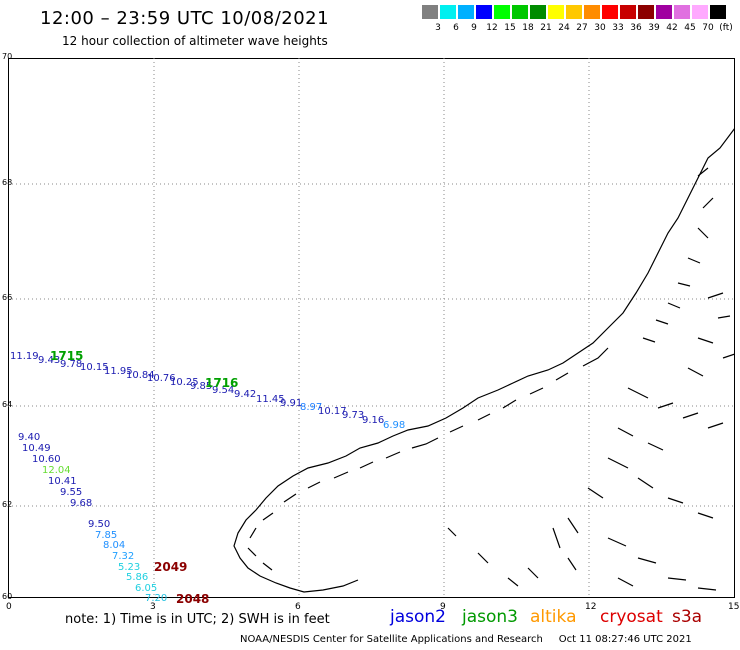 The image size is (740, 650). What do you see at coordinates (156, 598) in the screenshot?
I see `swh-label: 7.20` at bounding box center [156, 598].